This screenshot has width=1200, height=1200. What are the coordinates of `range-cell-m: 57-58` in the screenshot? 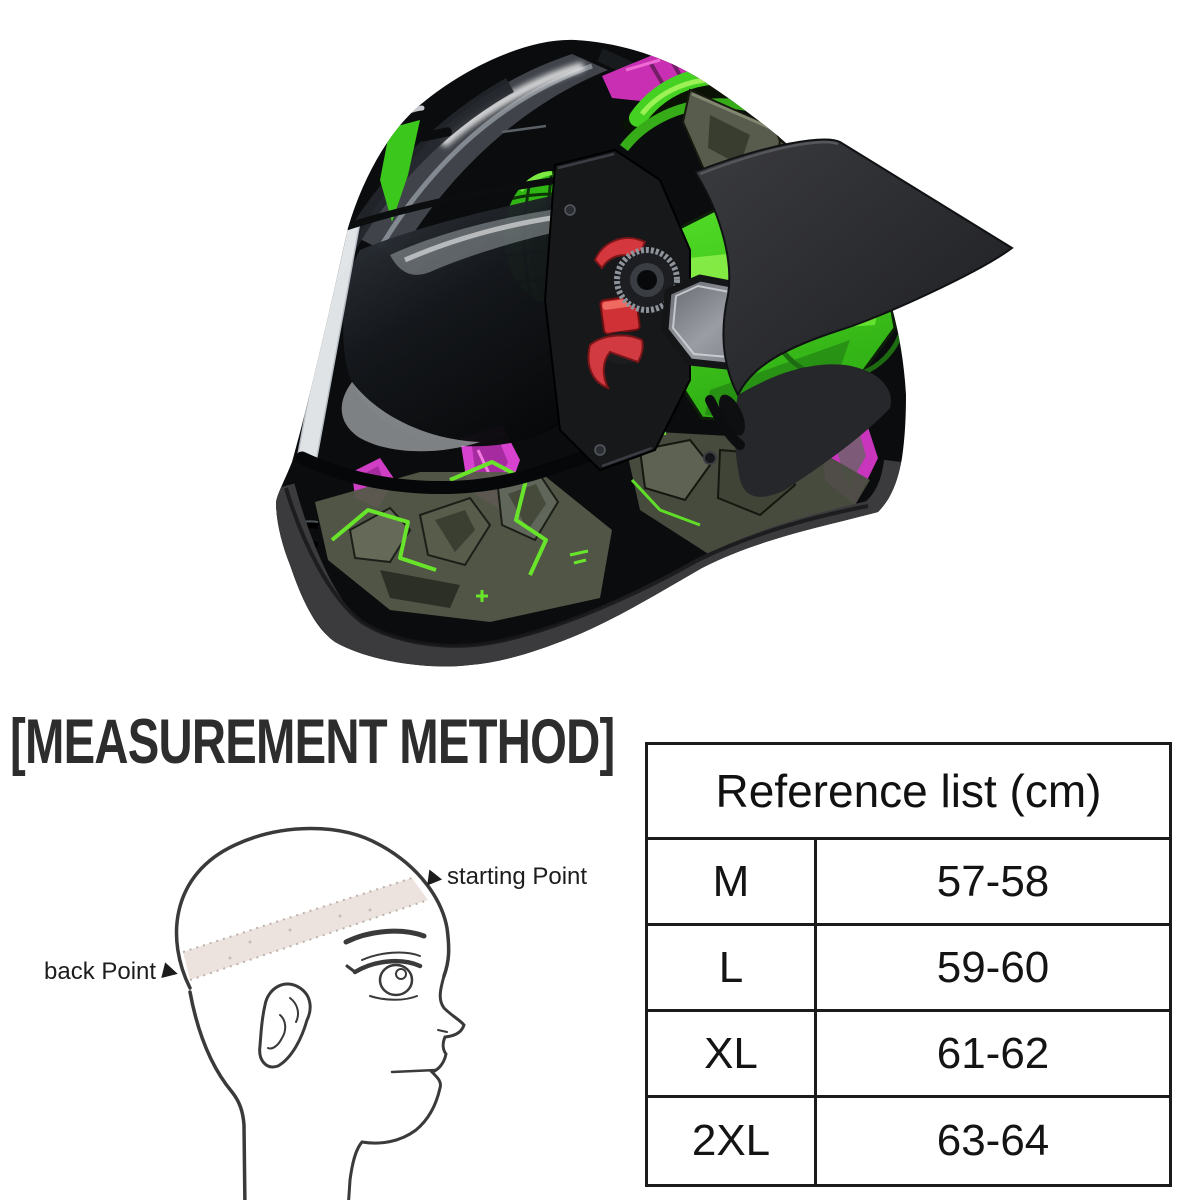 It's located at (993, 883).